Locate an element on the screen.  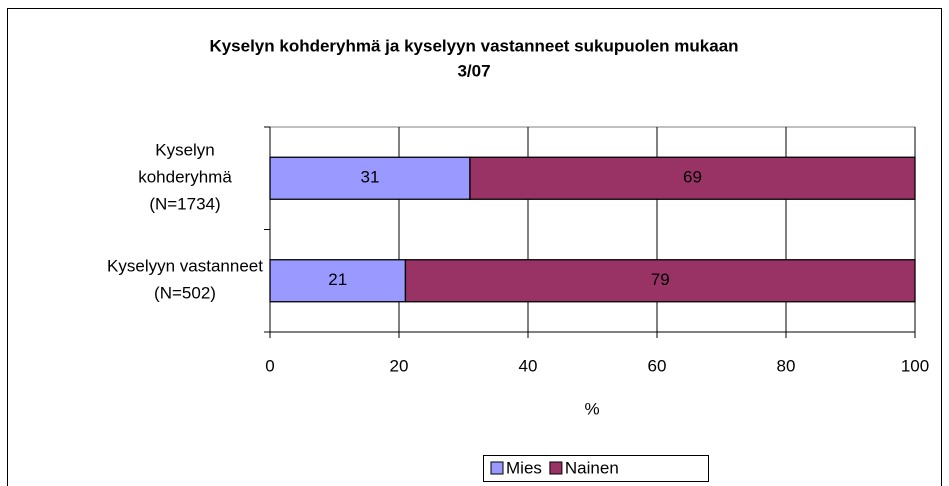
legend-label: Mies is located at coordinates (524, 467).